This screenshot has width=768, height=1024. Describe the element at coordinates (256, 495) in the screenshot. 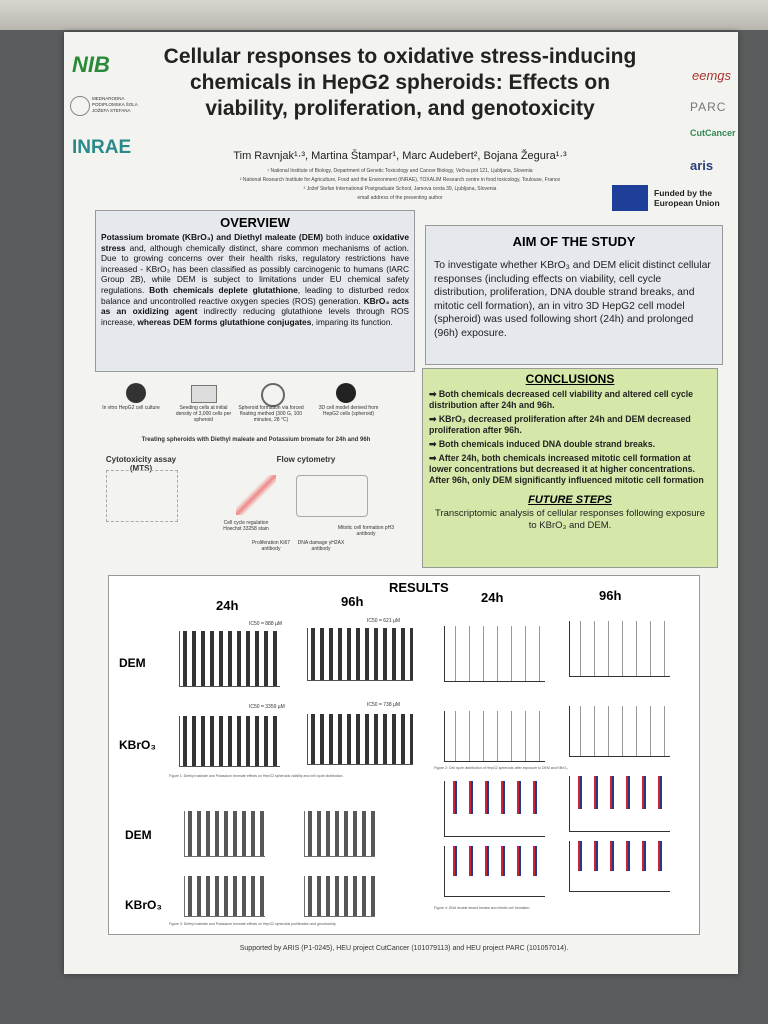

I see `flow-plot` at that location.